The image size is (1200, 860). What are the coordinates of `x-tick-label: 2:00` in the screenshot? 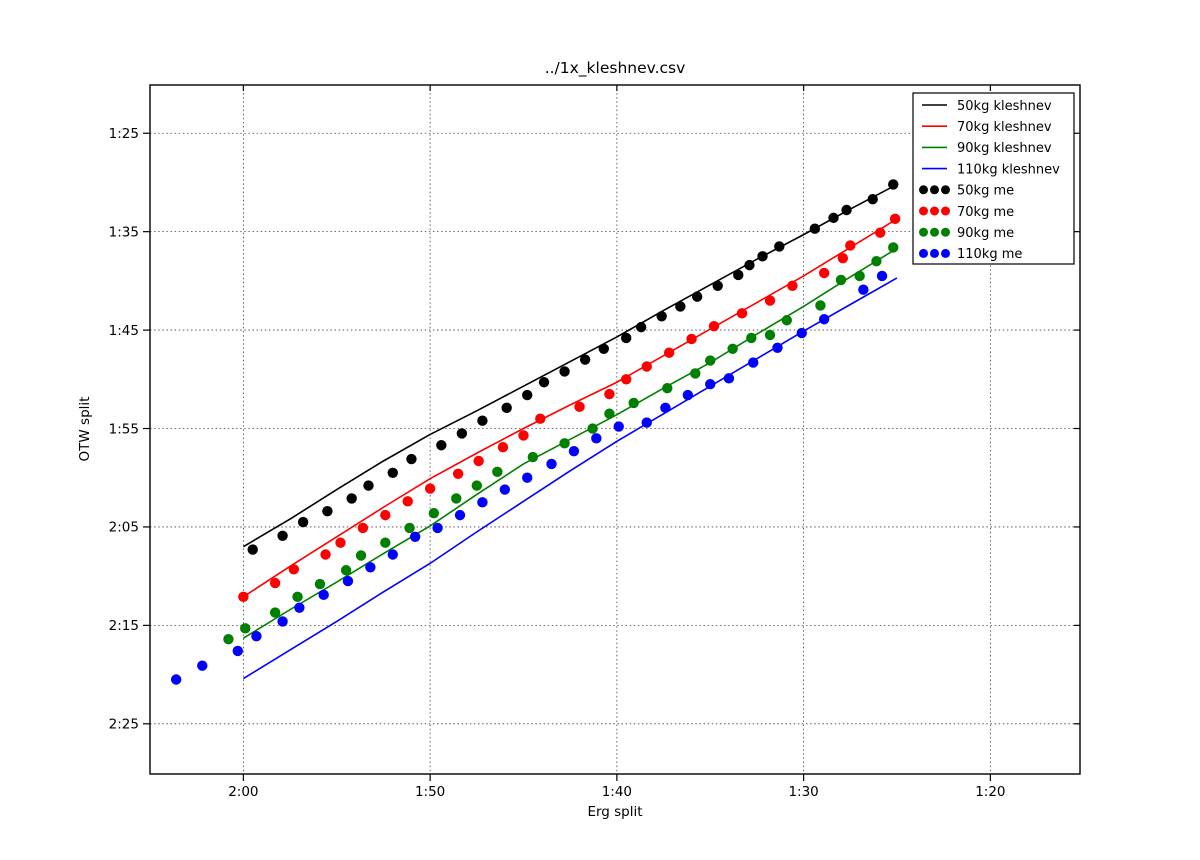 It's located at (243, 792).